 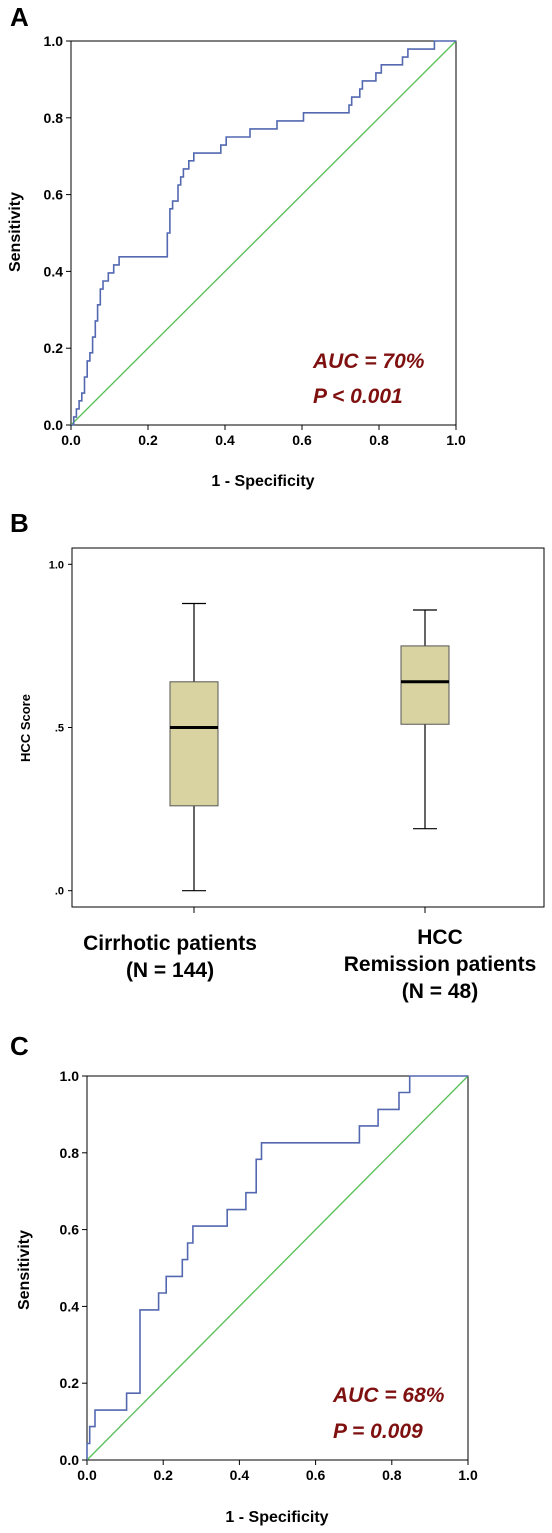 I want to click on panel-c-letter: C, so click(x=19, y=1046).